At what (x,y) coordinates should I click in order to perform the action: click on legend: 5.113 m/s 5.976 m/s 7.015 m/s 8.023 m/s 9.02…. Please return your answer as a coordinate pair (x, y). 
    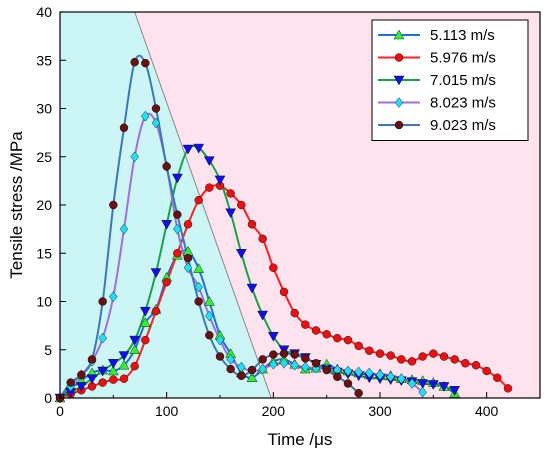
    Looking at the image, I should click on (450, 80).